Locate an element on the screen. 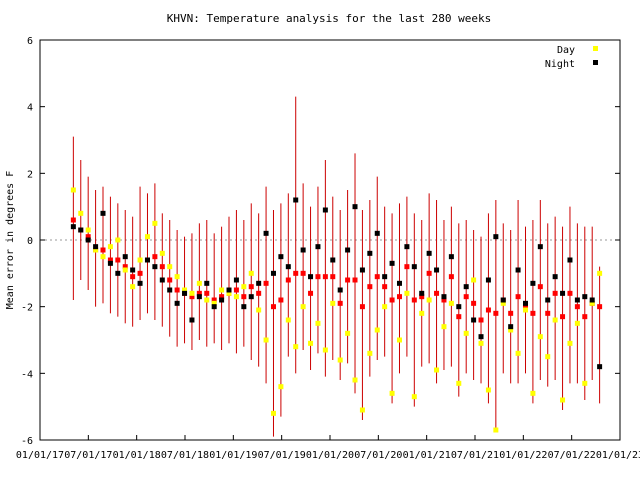 The image size is (640, 480). legend-day-swatch is located at coordinates (595, 48).